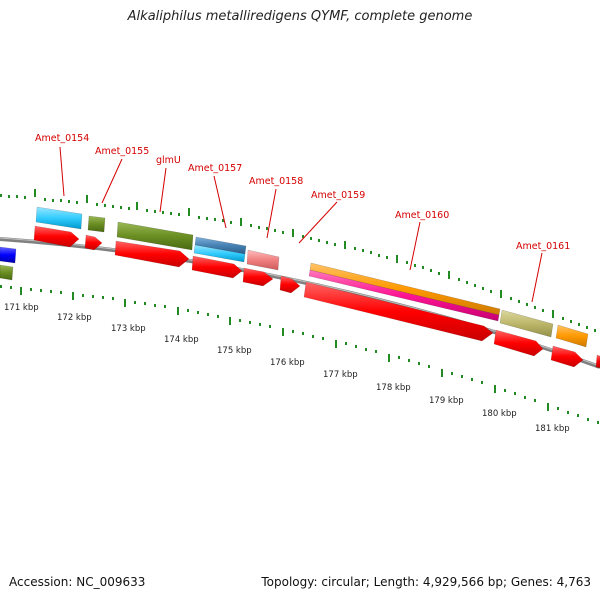  Describe the element at coordinates (181, 340) in the screenshot. I see `kbp-label-174: 174 kbp` at that location.